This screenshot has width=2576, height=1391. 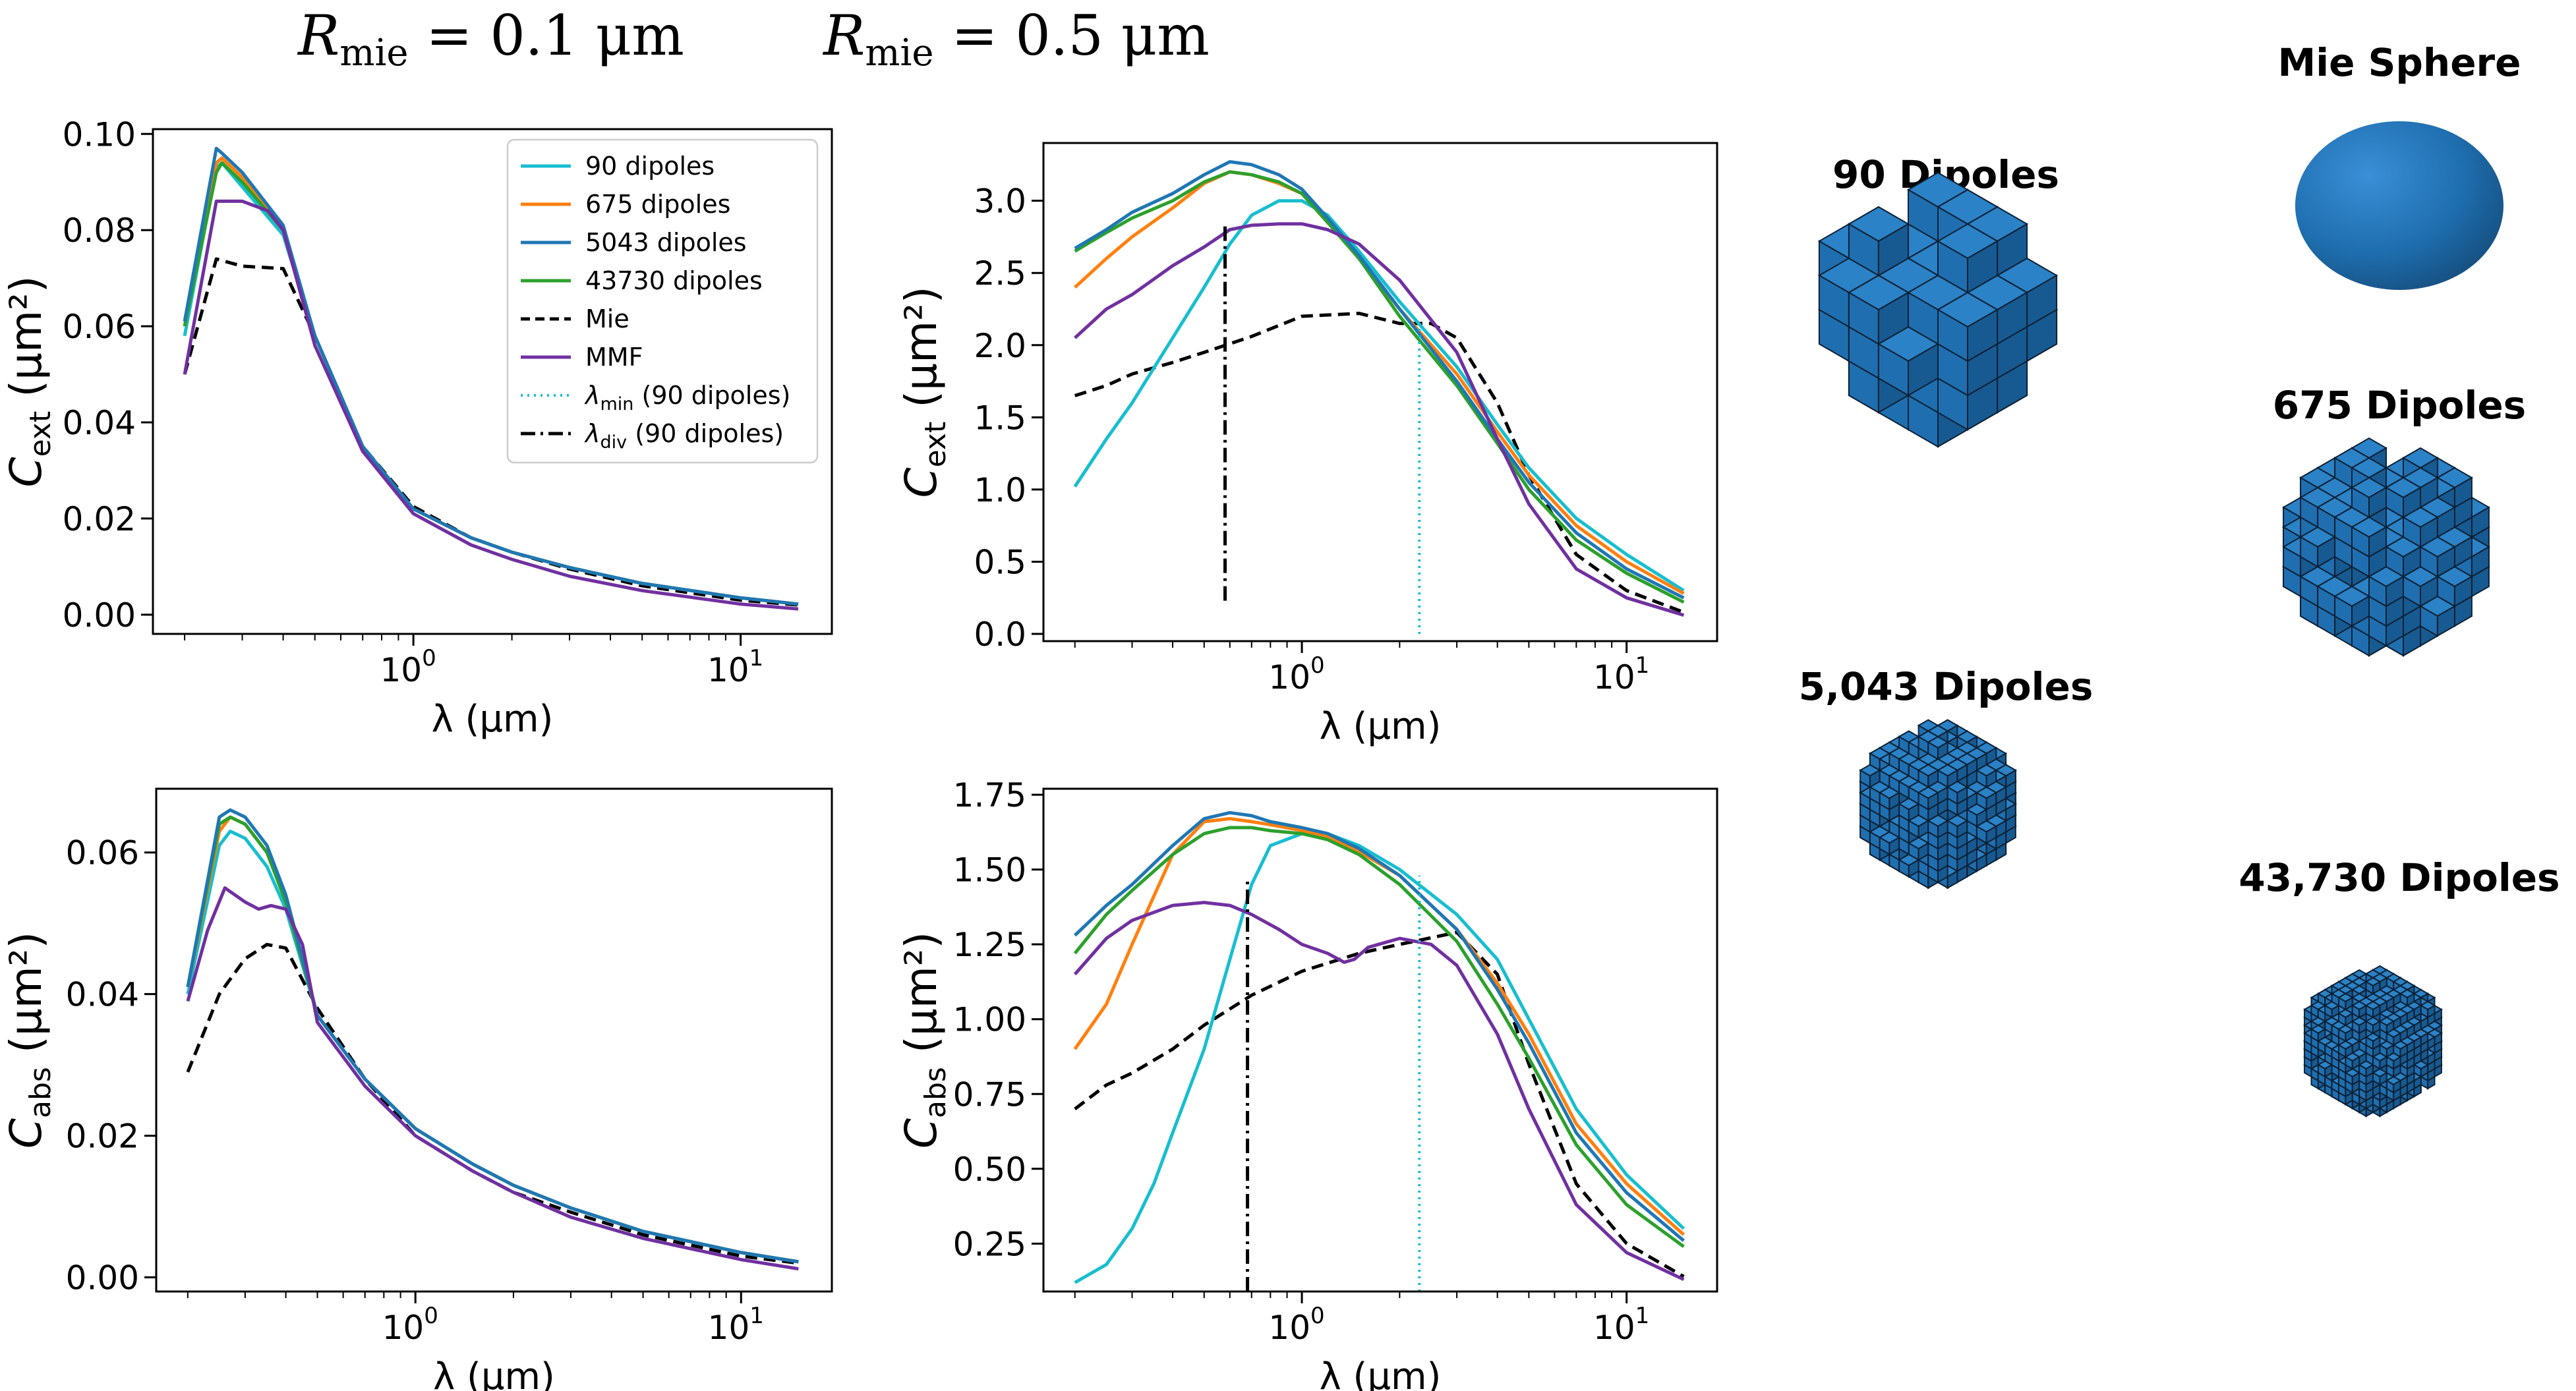 What do you see at coordinates (1000, 346) in the screenshot?
I see `y-tick-label: 2.0` at bounding box center [1000, 346].